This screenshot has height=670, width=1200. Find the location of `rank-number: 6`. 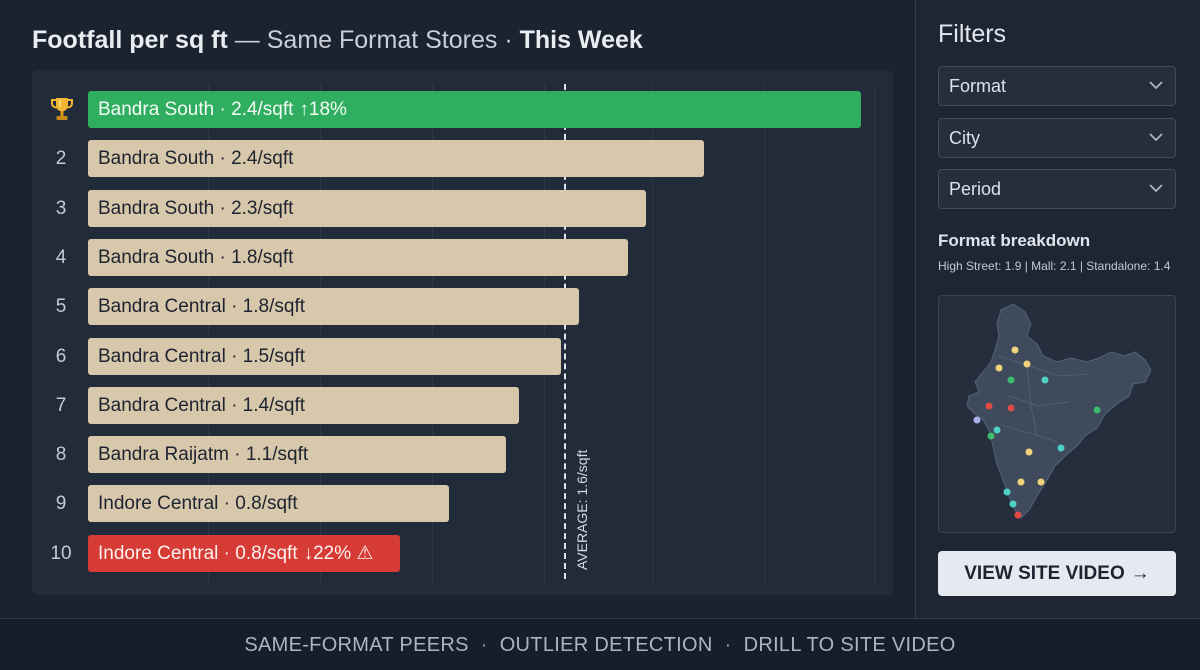

rank-number: 6 is located at coordinates (61, 356).